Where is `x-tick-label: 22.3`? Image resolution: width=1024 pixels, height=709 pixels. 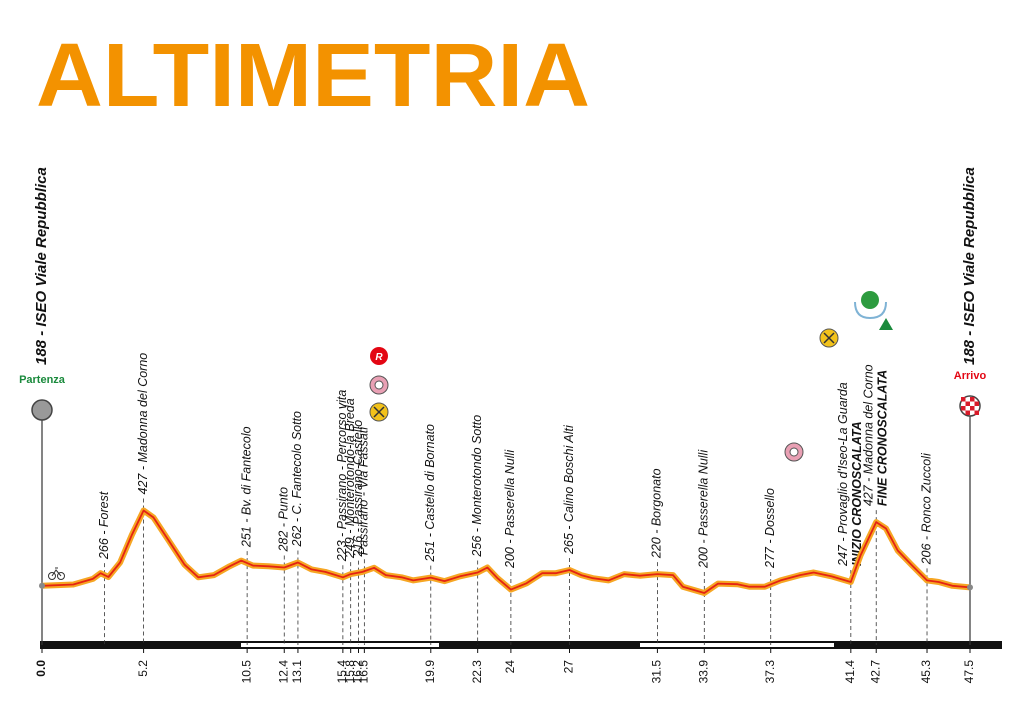
x-tick-label: 22.3 is located at coordinates (477, 672).